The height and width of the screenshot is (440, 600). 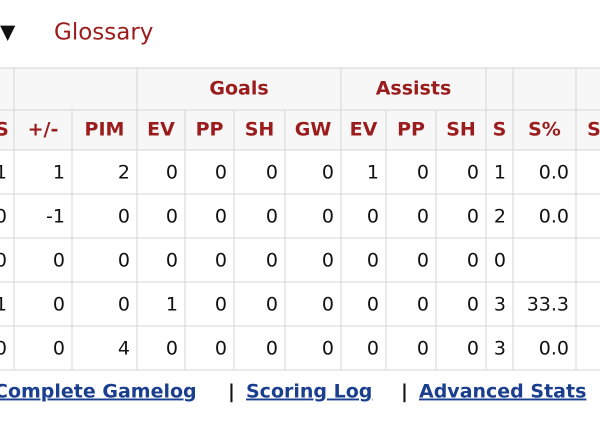 What do you see at coordinates (313, 130) in the screenshot?
I see `column-header: GW` at bounding box center [313, 130].